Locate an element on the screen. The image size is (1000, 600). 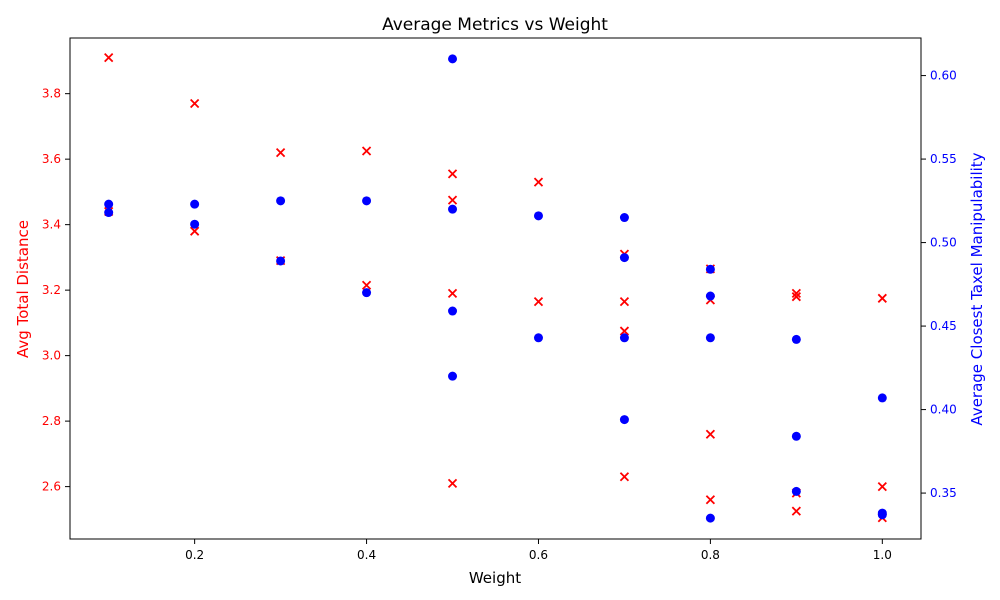
right-y-tick-label: 0.60 is located at coordinates (943, 76).